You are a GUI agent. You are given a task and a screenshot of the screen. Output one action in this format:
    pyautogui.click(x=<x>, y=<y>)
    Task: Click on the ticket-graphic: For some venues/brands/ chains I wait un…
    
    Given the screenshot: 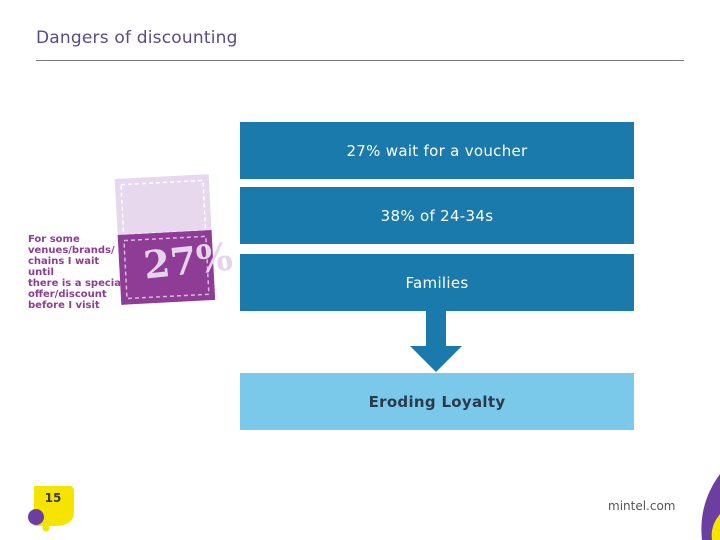 What is the action you would take?
    pyautogui.click(x=129, y=245)
    